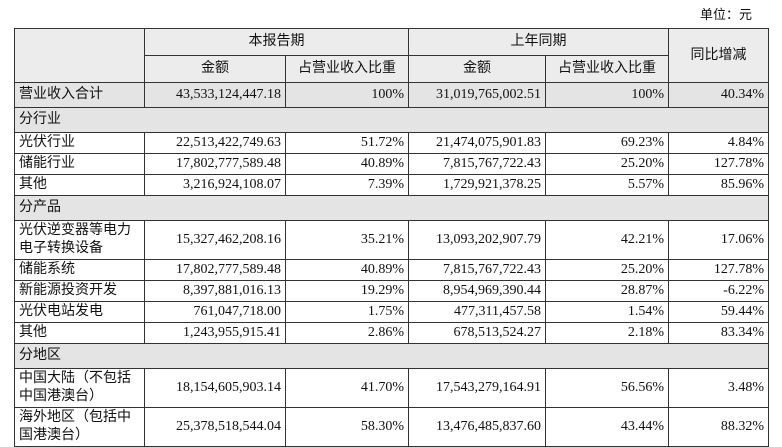 This screenshot has height=447, width=782. I want to click on section-label: 分行业, so click(391, 120).